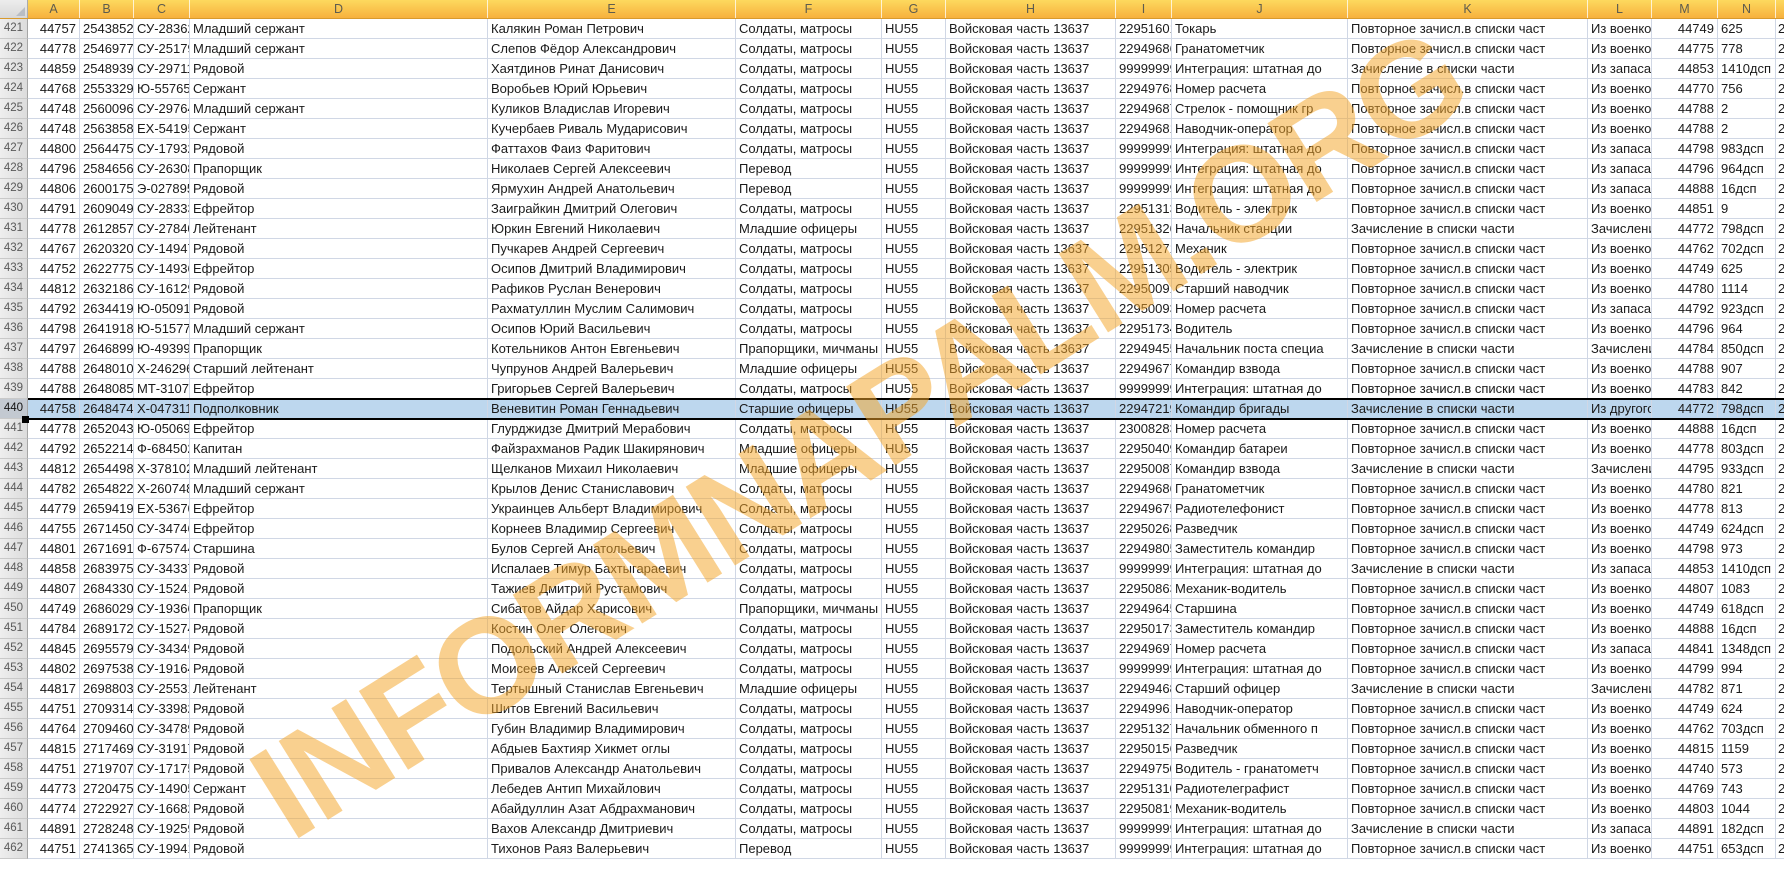 The height and width of the screenshot is (869, 1784). Describe the element at coordinates (612, 269) in the screenshot. I see `cell-E433: Осипов Дмитрий Владимирович` at that location.